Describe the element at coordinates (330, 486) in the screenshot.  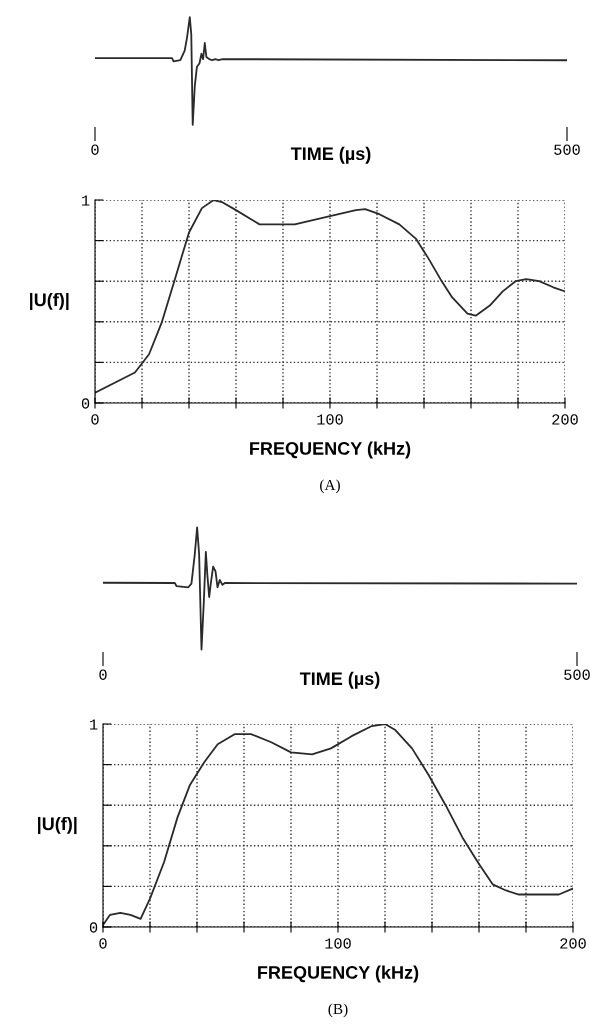
I see `text: (A)` at that location.